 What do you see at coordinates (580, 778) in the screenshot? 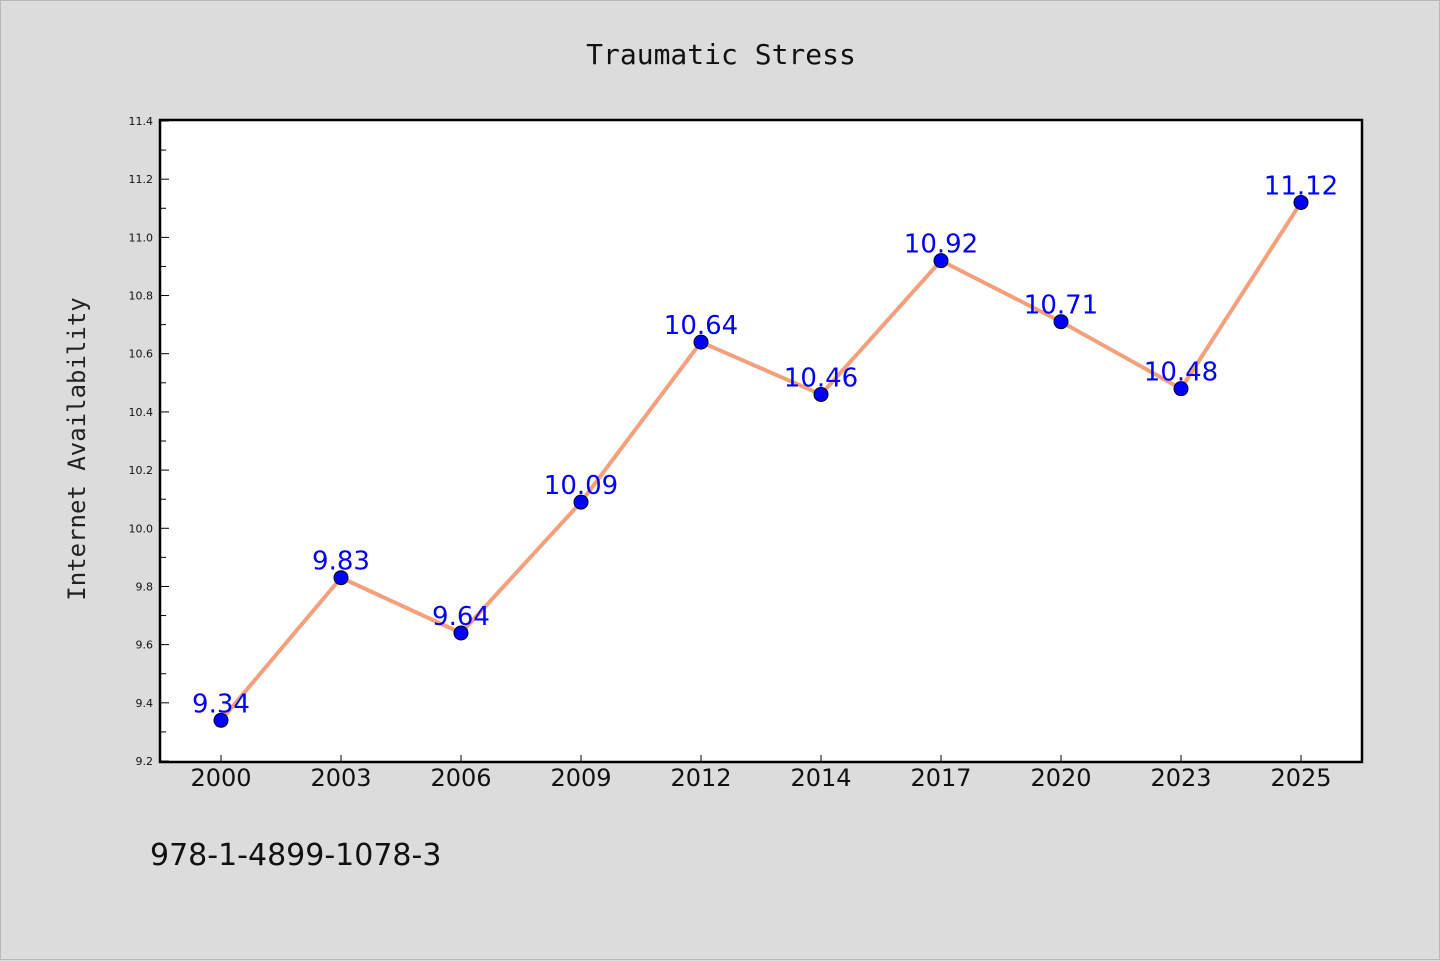
I see `x-tick-label: 2009` at bounding box center [580, 778].